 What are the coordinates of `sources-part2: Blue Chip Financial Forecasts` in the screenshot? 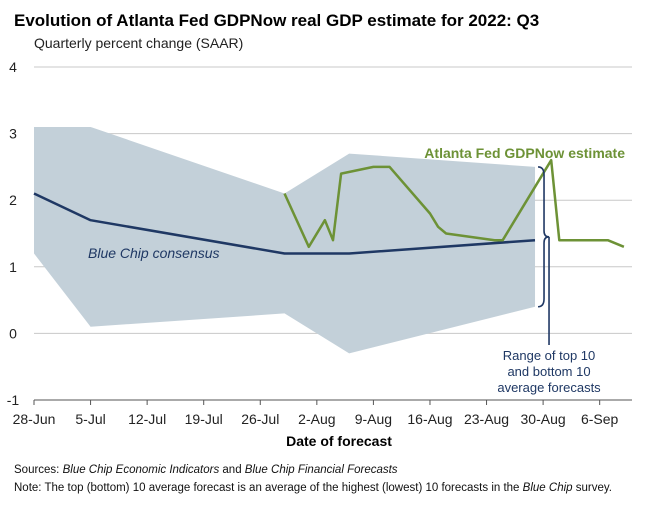 It's located at (321, 470).